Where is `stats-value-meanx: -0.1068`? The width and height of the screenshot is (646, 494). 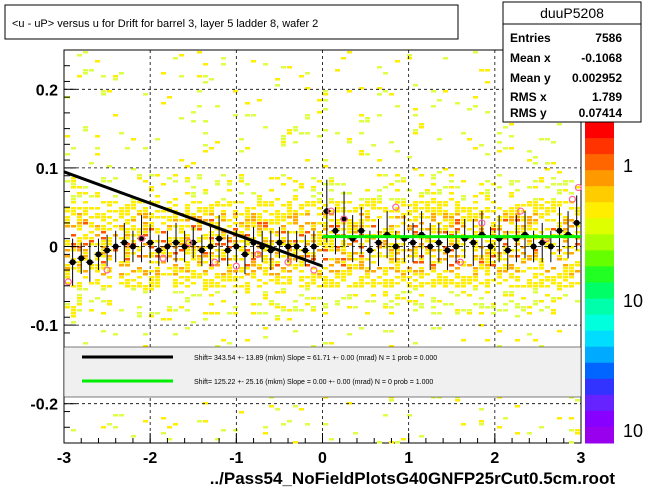 stats-value-meanx: -0.1068 is located at coordinates (601, 58).